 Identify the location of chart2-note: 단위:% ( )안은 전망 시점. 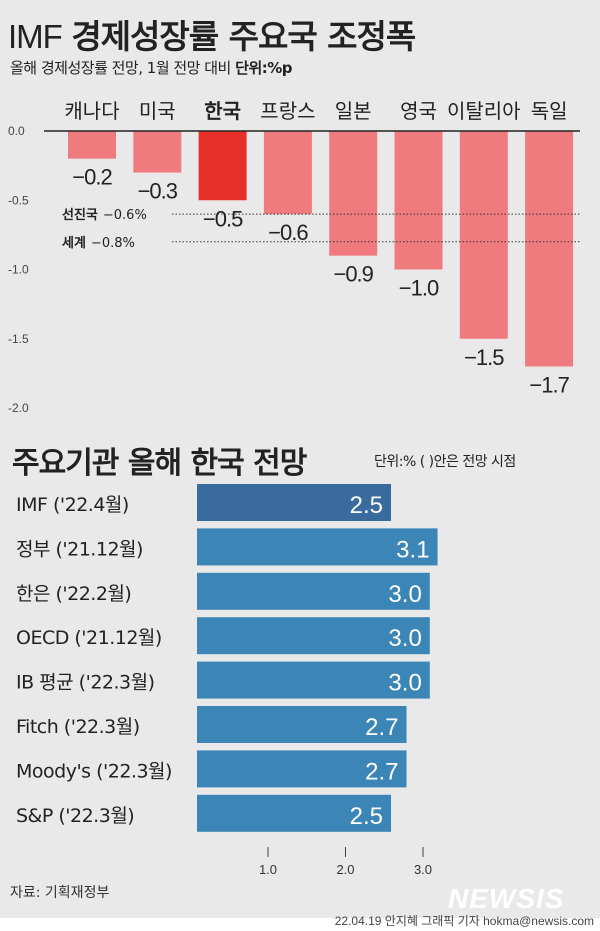
(445, 462).